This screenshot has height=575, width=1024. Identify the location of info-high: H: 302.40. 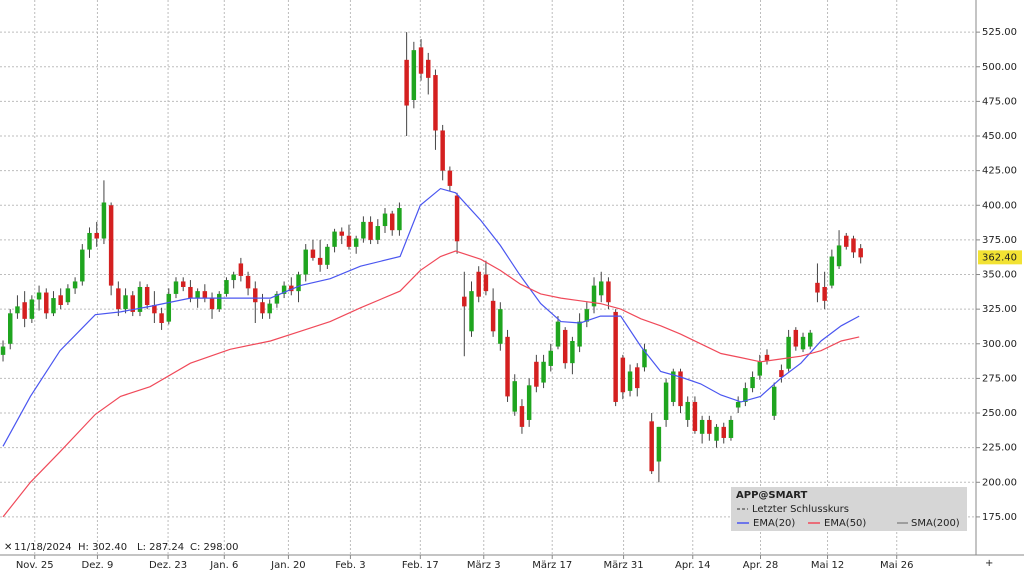
(102, 547).